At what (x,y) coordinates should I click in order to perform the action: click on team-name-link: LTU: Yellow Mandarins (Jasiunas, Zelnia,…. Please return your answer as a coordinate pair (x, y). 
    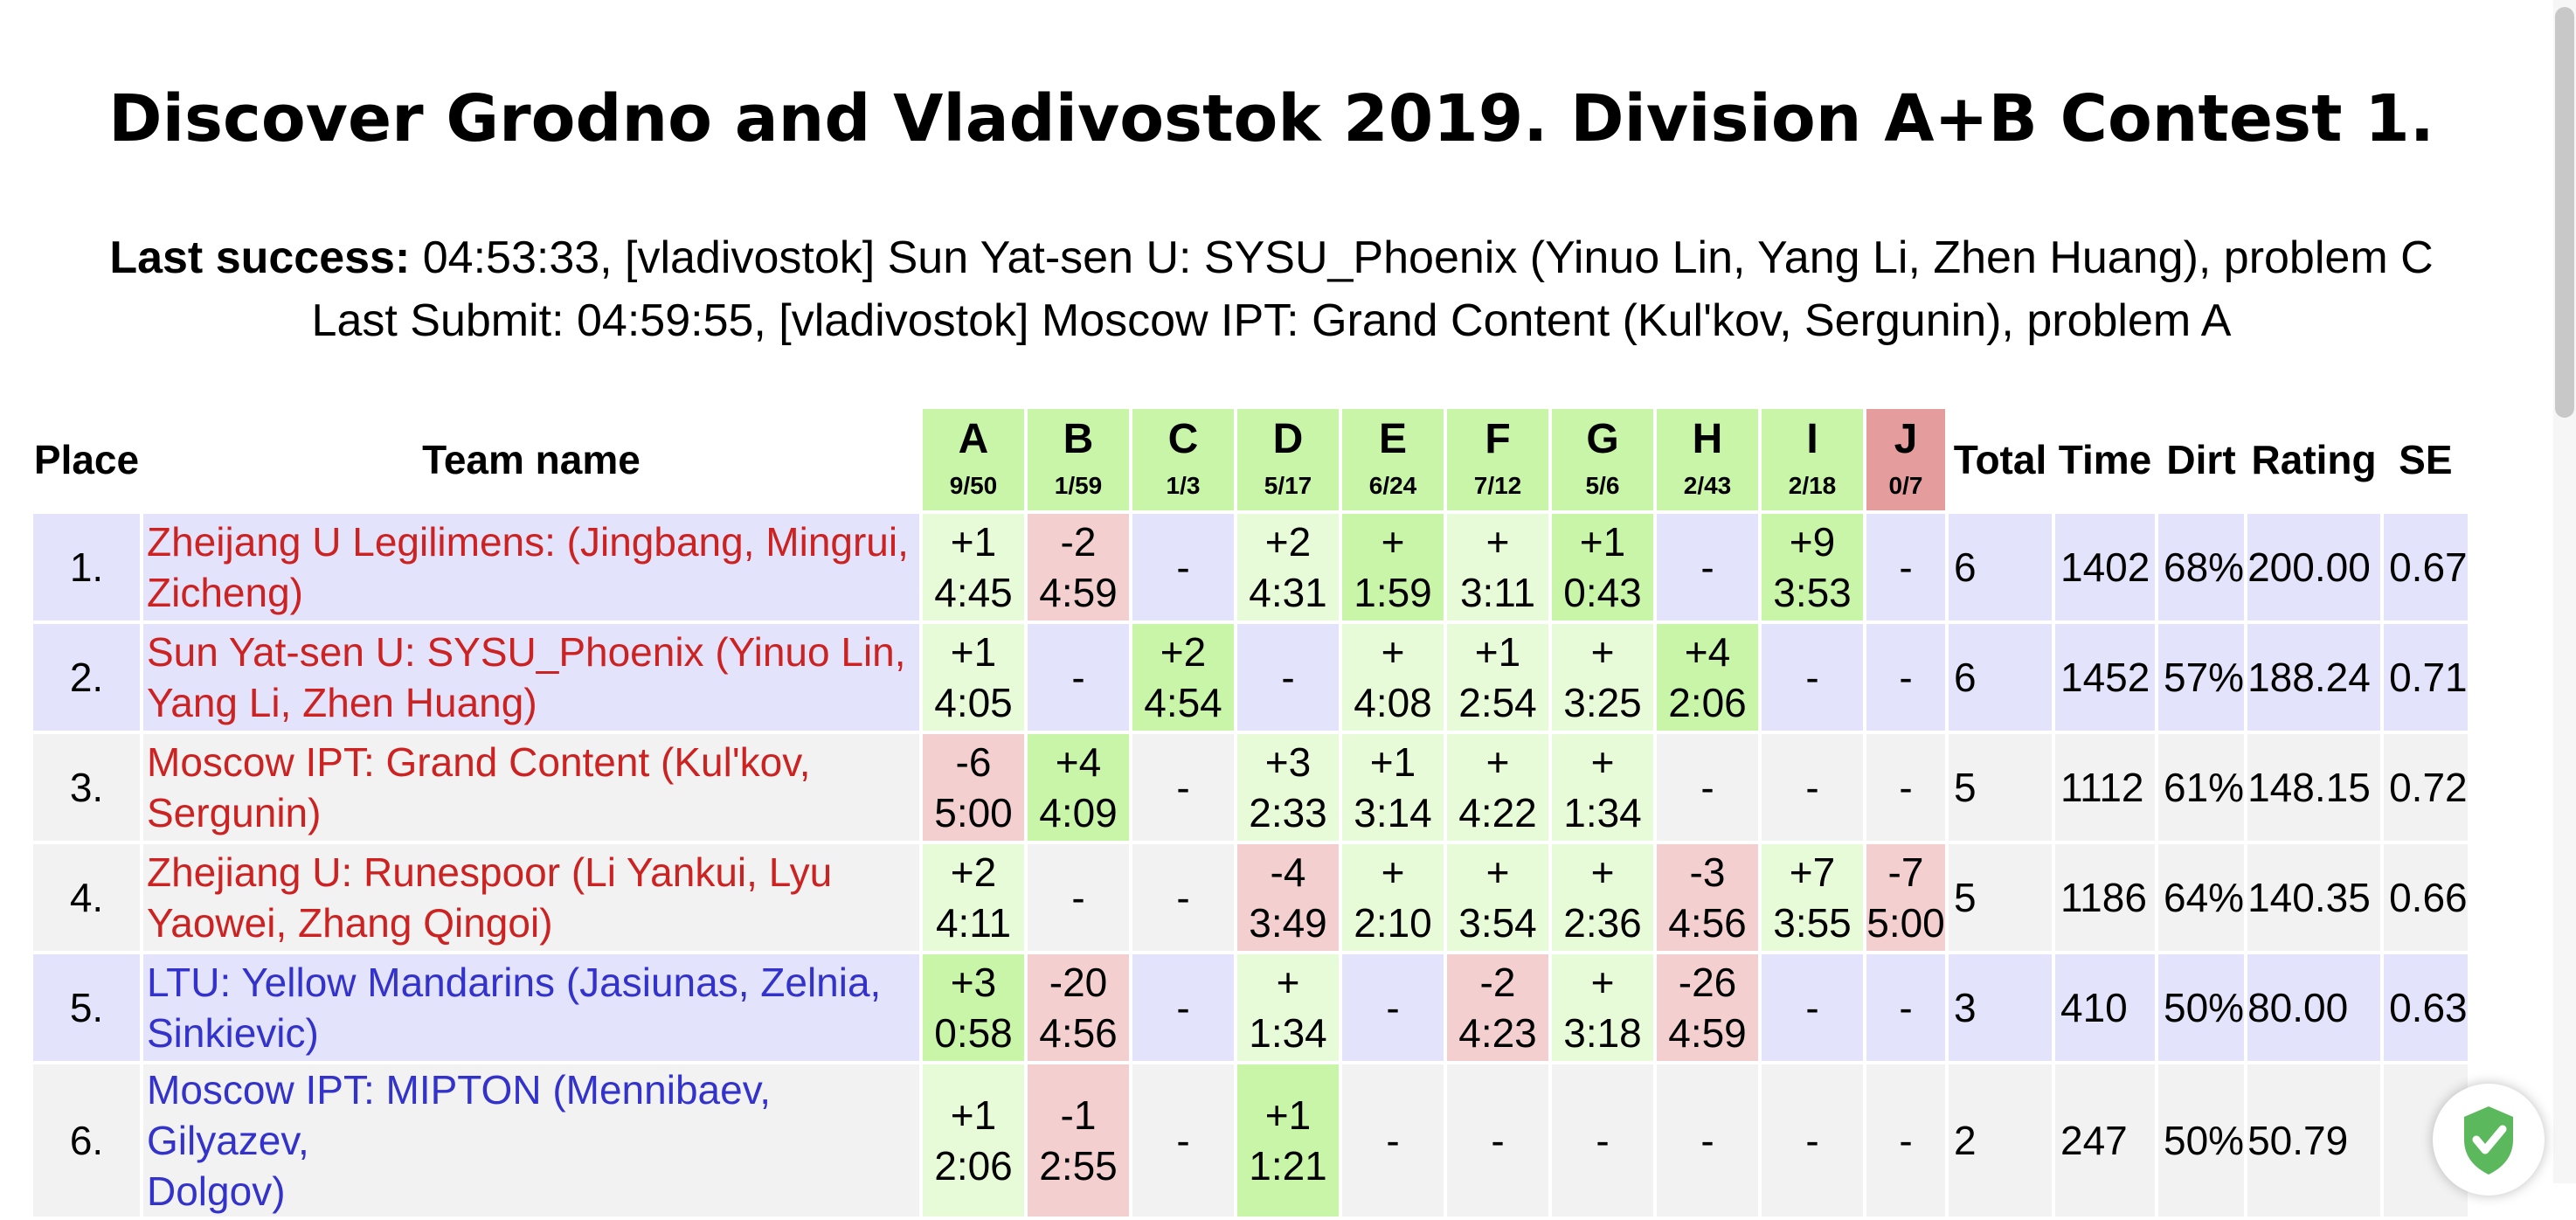
    Looking at the image, I should click on (531, 1007).